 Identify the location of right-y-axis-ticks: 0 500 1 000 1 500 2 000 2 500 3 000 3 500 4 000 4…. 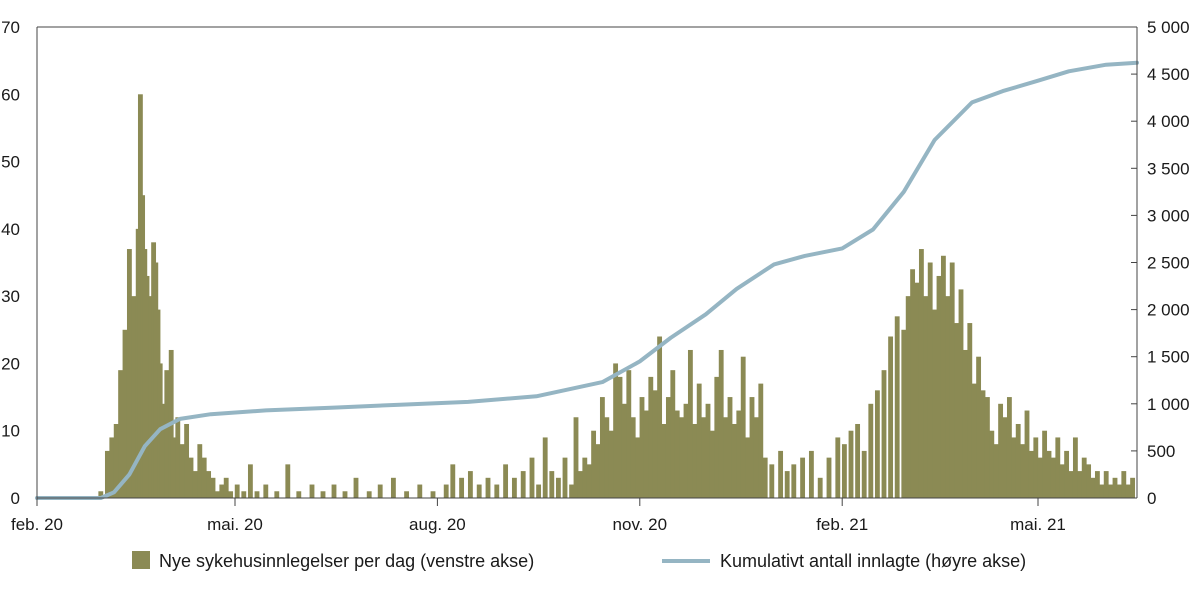
(1160, 263).